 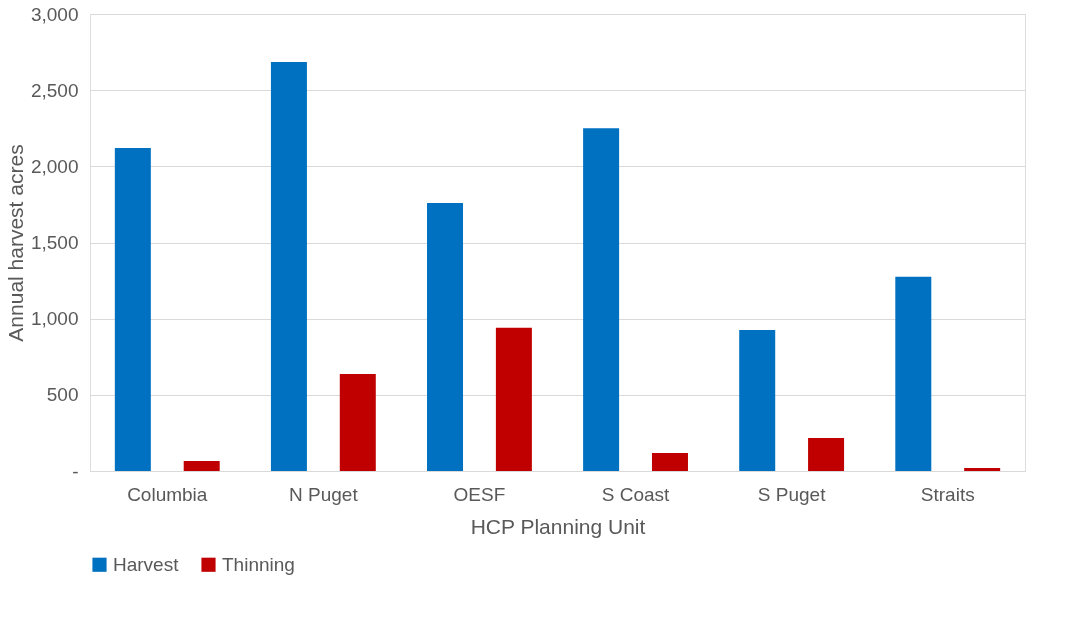 I want to click on x-axis-title: HCP Planning Unit, so click(x=558, y=526).